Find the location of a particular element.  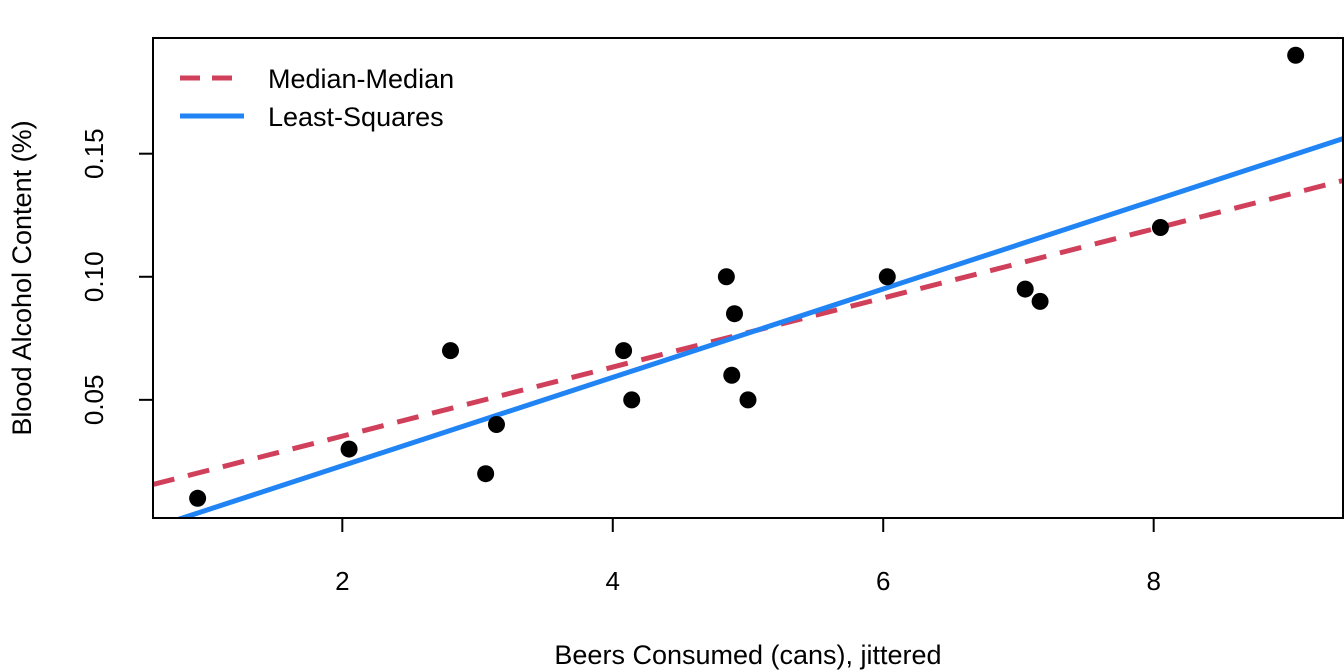

legend-label: Least-Squares is located at coordinates (356, 117).